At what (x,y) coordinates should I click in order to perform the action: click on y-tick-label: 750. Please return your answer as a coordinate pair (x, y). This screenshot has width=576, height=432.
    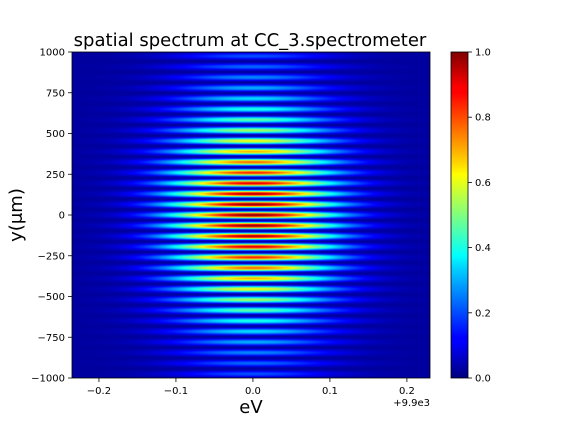
    Looking at the image, I should click on (55, 93).